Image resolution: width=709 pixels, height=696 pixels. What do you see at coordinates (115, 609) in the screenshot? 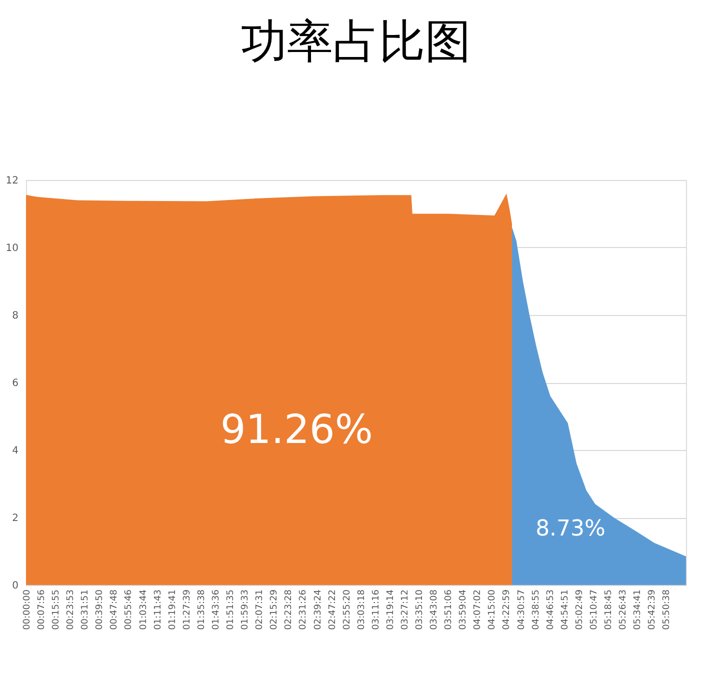
I see `x-tick-label: 00:47:48` at bounding box center [115, 609].